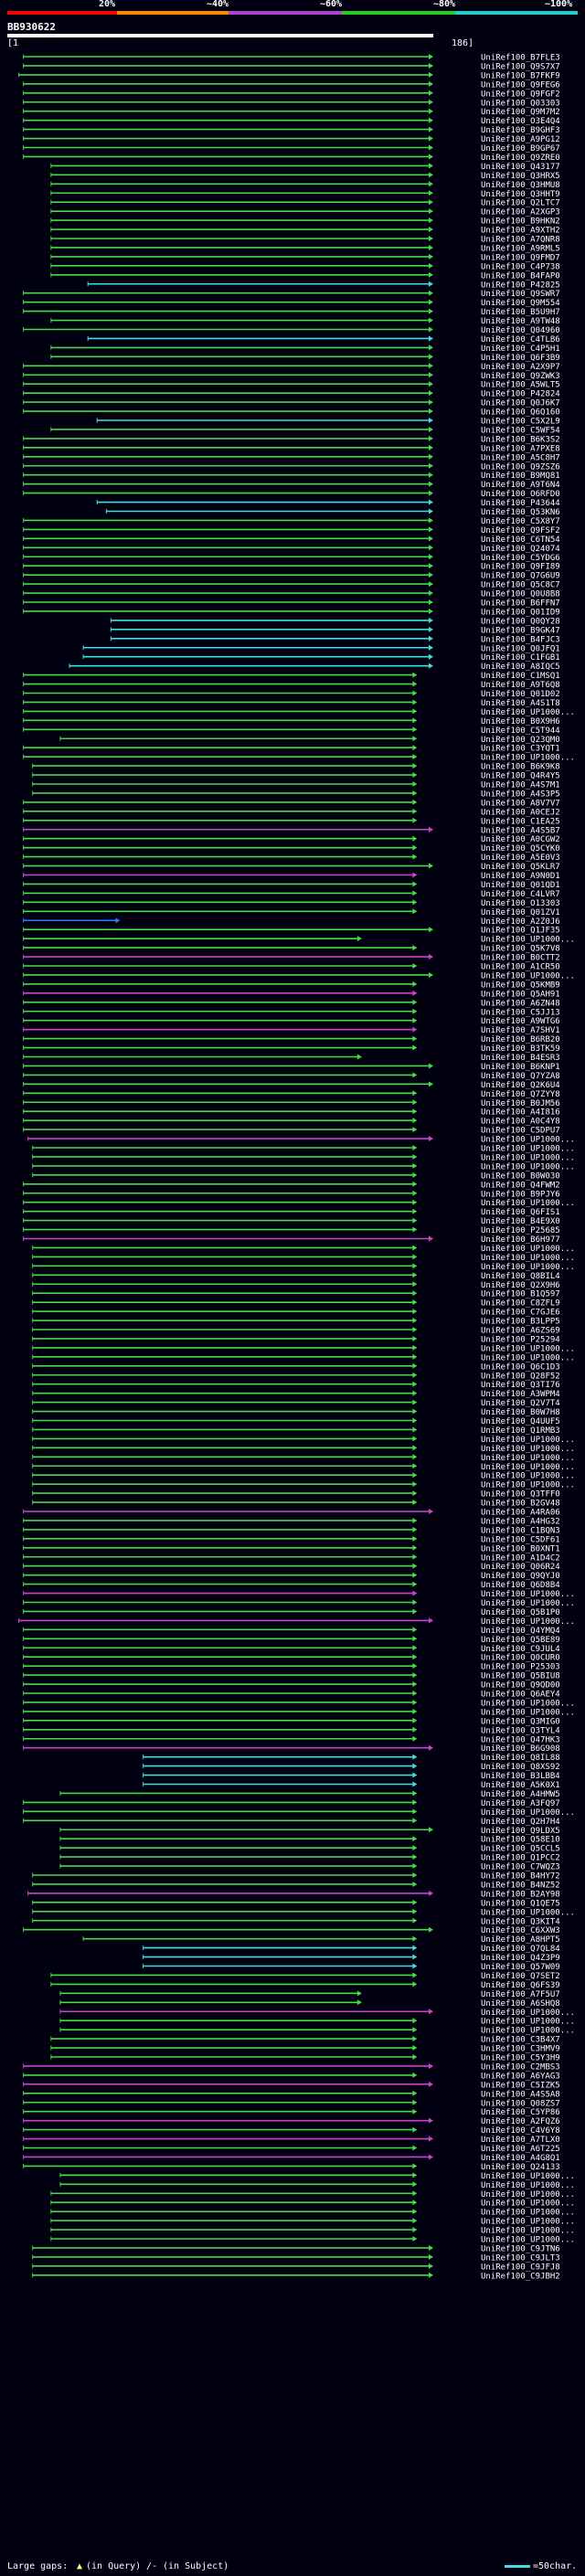 Image resolution: width=585 pixels, height=2576 pixels. What do you see at coordinates (520, 2112) in the screenshot?
I see `hit-label: UniRef100_C5YP86` at bounding box center [520, 2112].